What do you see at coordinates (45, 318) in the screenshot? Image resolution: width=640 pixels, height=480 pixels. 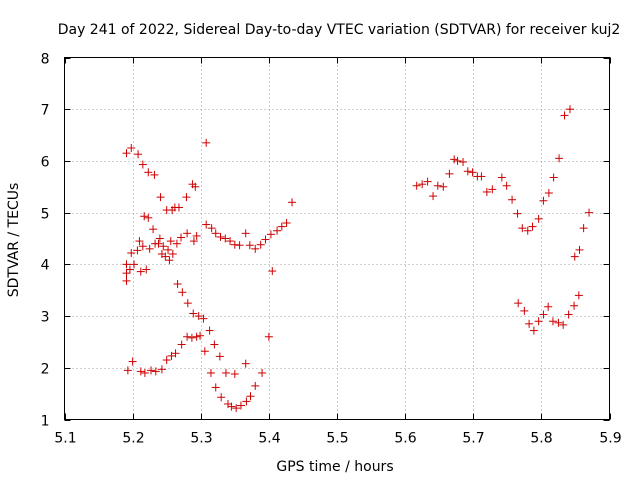 I see `y-tick-label: 3` at bounding box center [45, 318].